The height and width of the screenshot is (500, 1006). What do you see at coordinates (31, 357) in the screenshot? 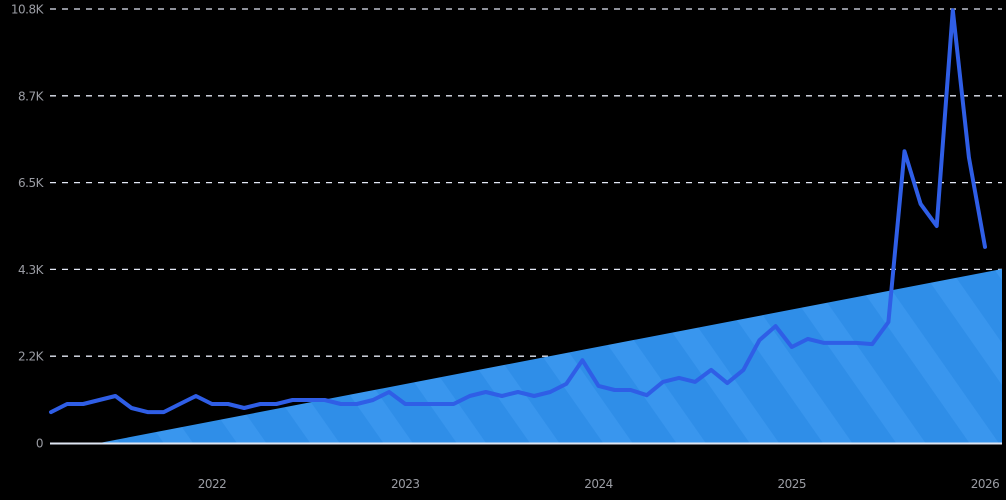
I see `y-tick-label: 2.2K` at bounding box center [31, 357].